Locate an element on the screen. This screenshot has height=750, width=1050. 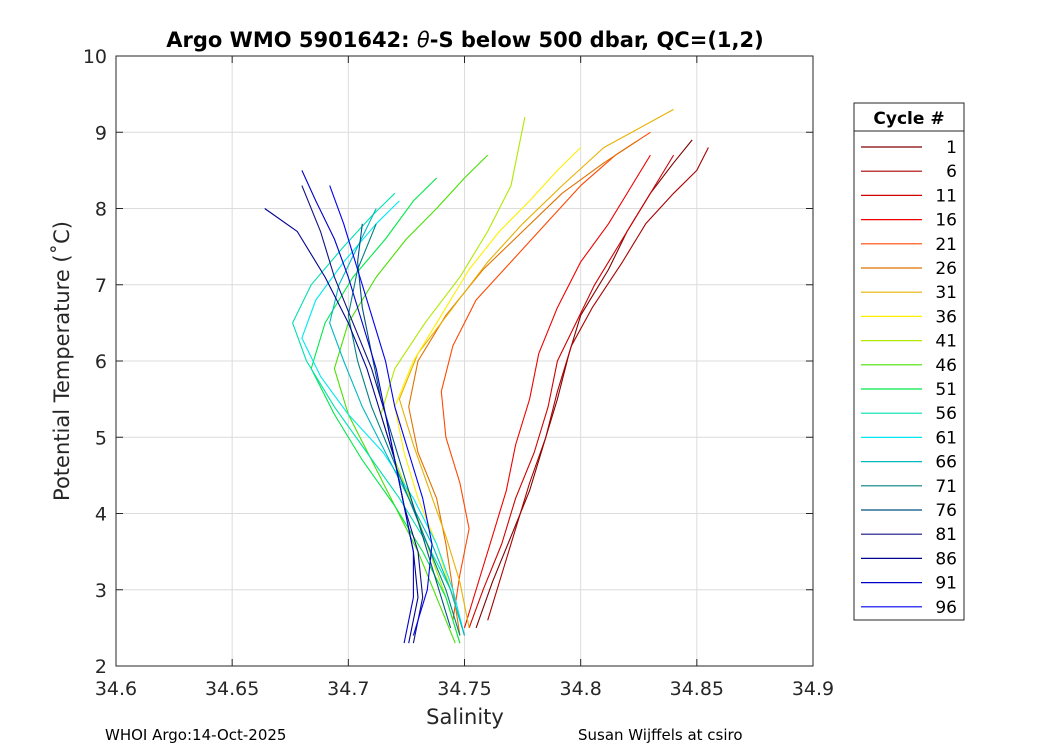
legend-label-cycle-16: 16 is located at coordinates (946, 221).